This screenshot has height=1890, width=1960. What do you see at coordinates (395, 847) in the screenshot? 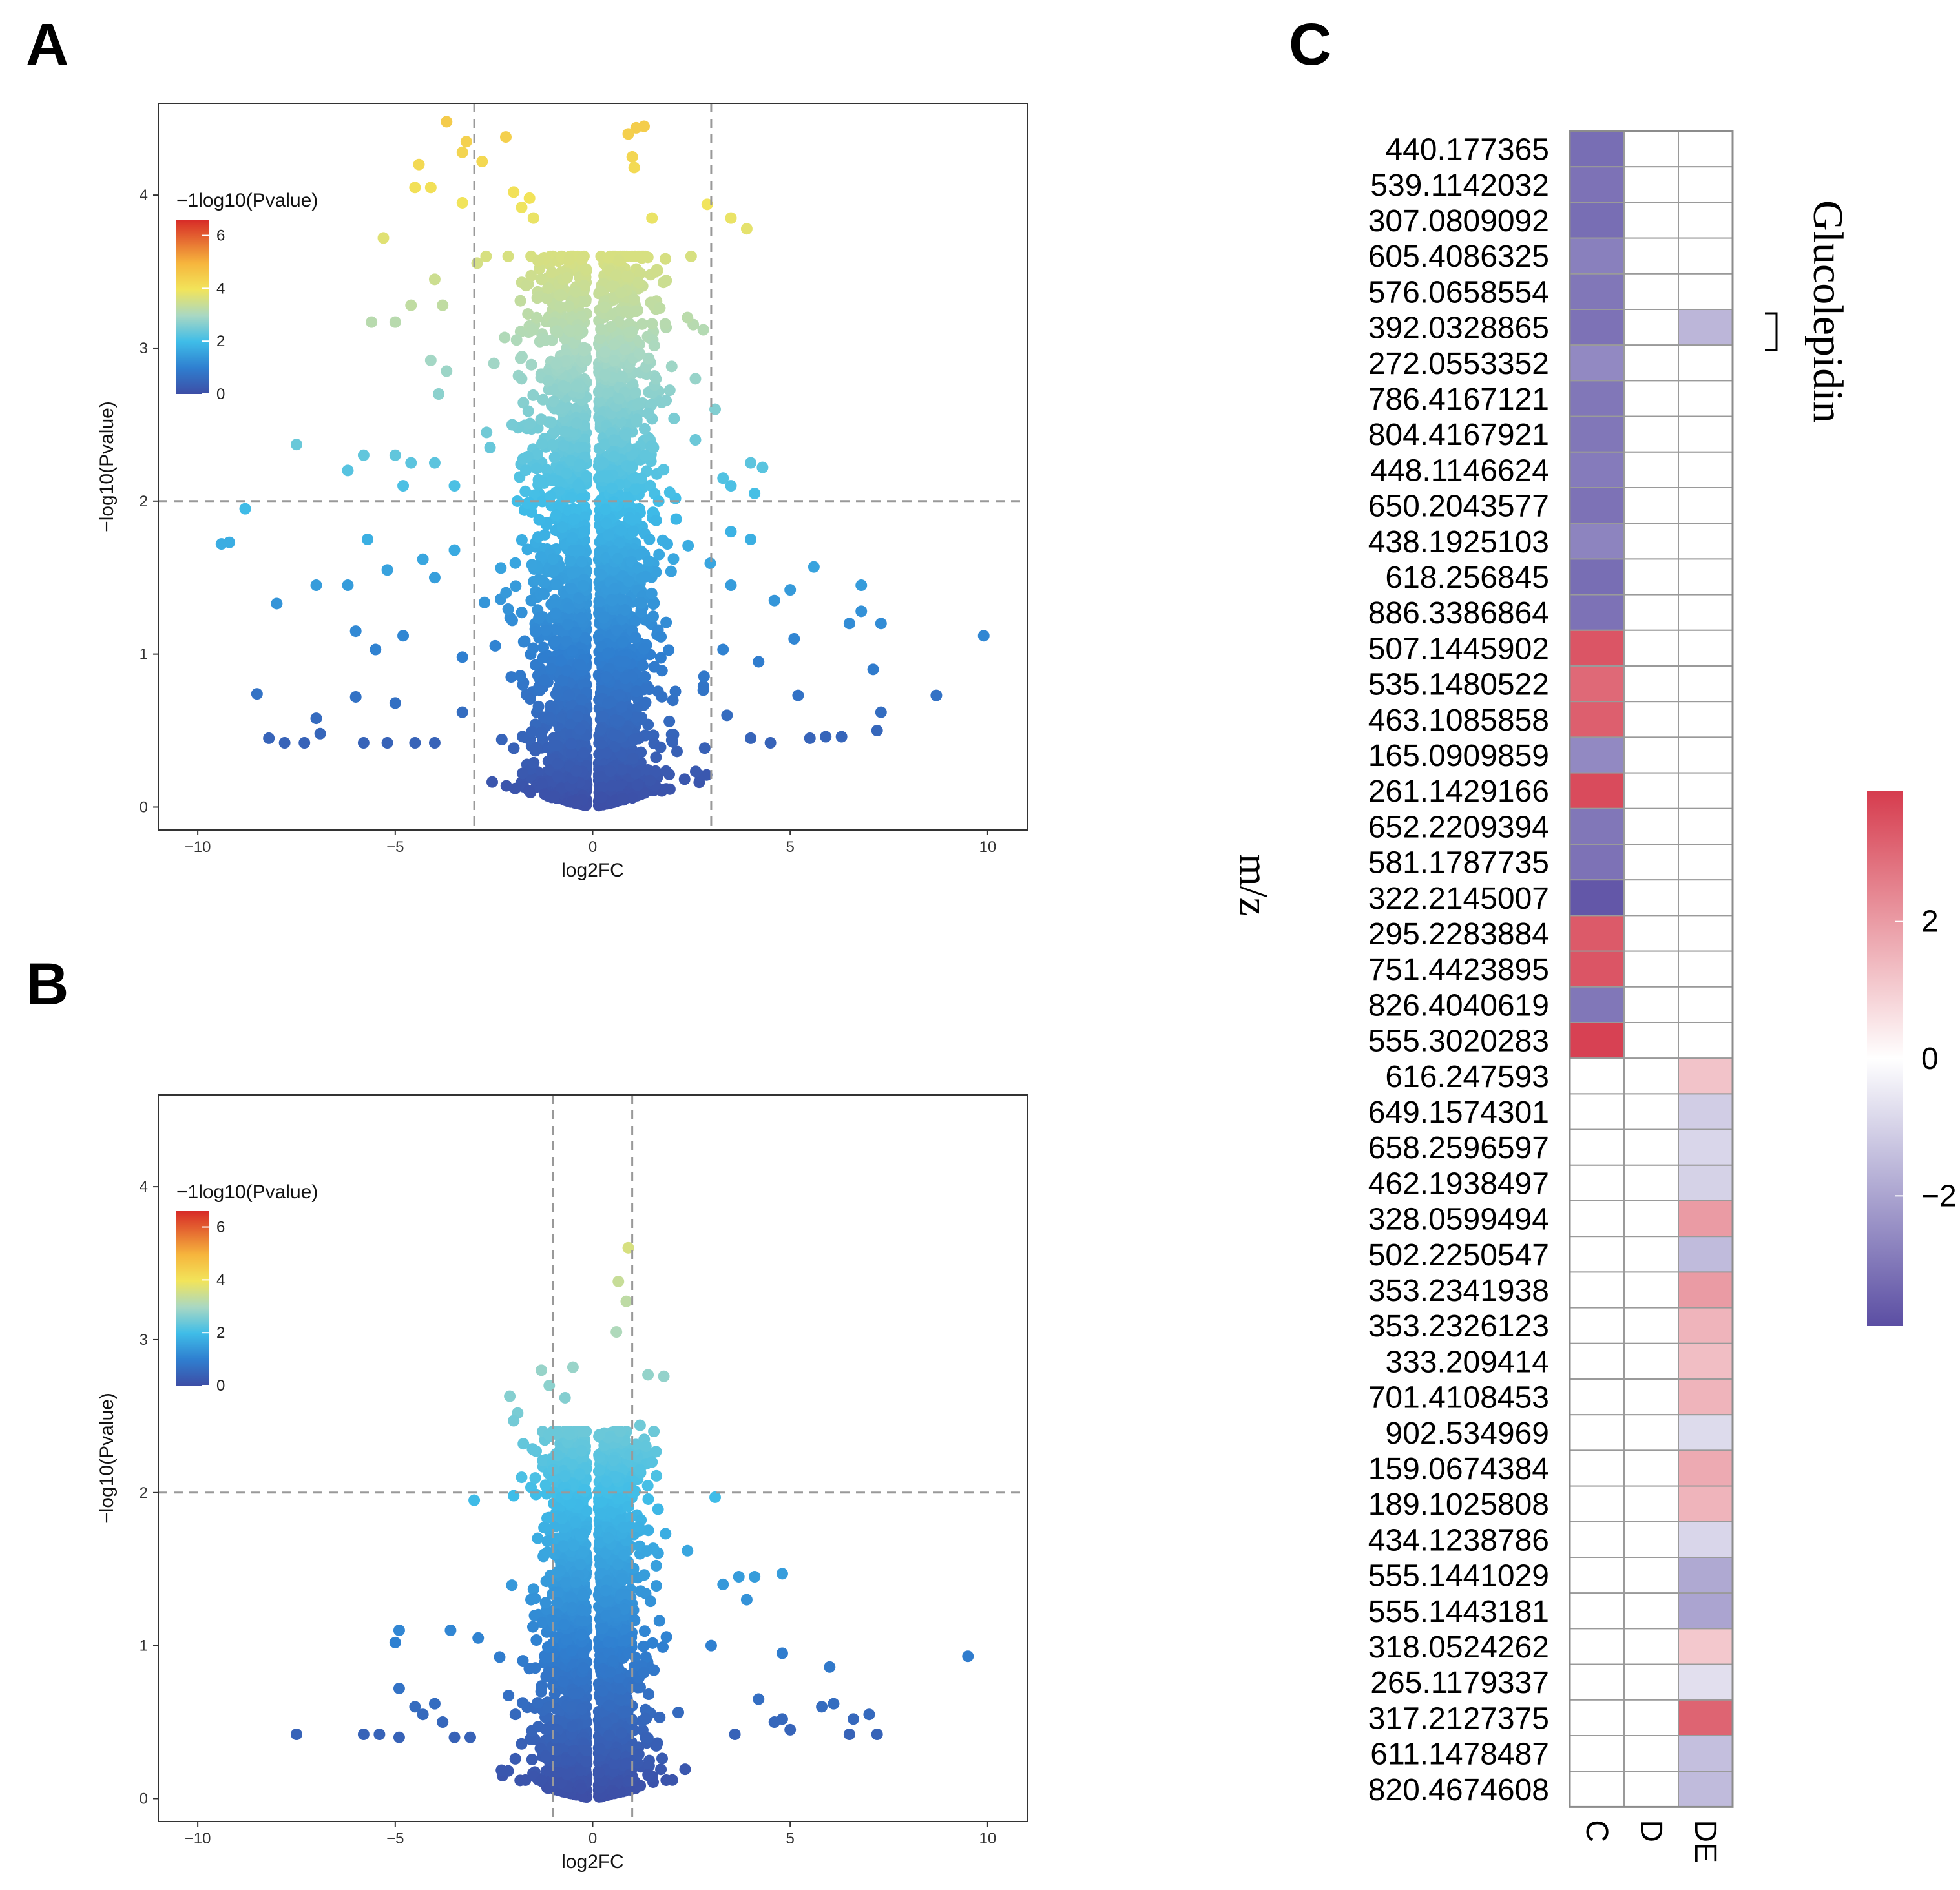
I see `x-tick-label: −5` at bounding box center [395, 847].